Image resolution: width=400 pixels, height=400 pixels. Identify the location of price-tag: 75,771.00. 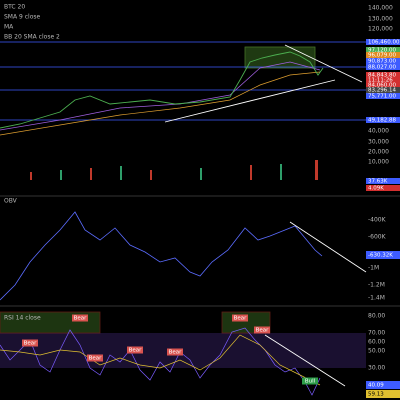
(382, 97).